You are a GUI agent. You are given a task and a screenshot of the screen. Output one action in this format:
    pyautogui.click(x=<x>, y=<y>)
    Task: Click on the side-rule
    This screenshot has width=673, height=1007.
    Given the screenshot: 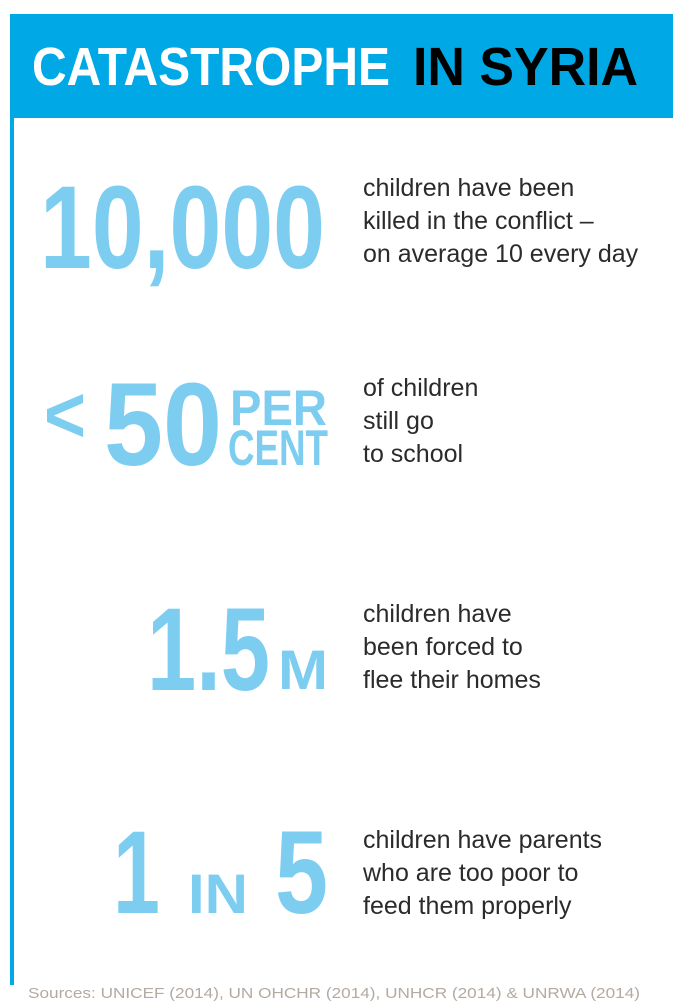 What is the action you would take?
    pyautogui.click(x=12, y=551)
    